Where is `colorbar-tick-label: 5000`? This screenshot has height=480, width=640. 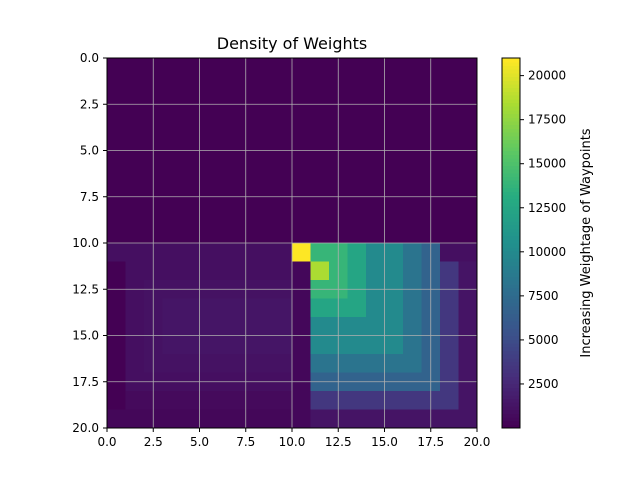
colorbar-tick-label: 5000 is located at coordinates (543, 340).